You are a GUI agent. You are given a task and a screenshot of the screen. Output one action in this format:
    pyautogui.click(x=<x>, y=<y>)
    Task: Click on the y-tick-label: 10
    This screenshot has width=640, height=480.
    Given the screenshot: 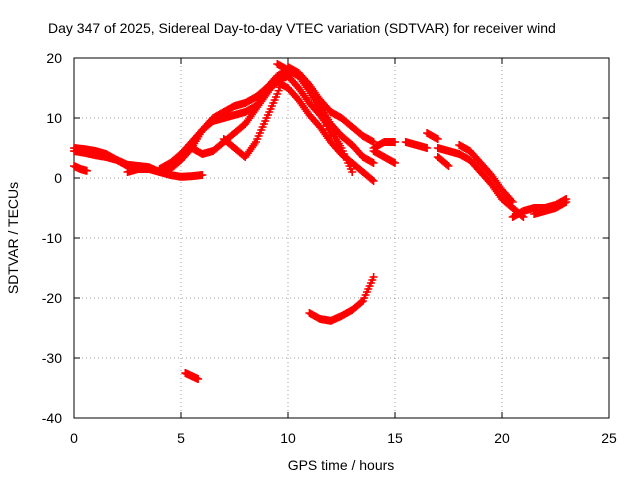 What is the action you would take?
    pyautogui.click(x=54, y=118)
    